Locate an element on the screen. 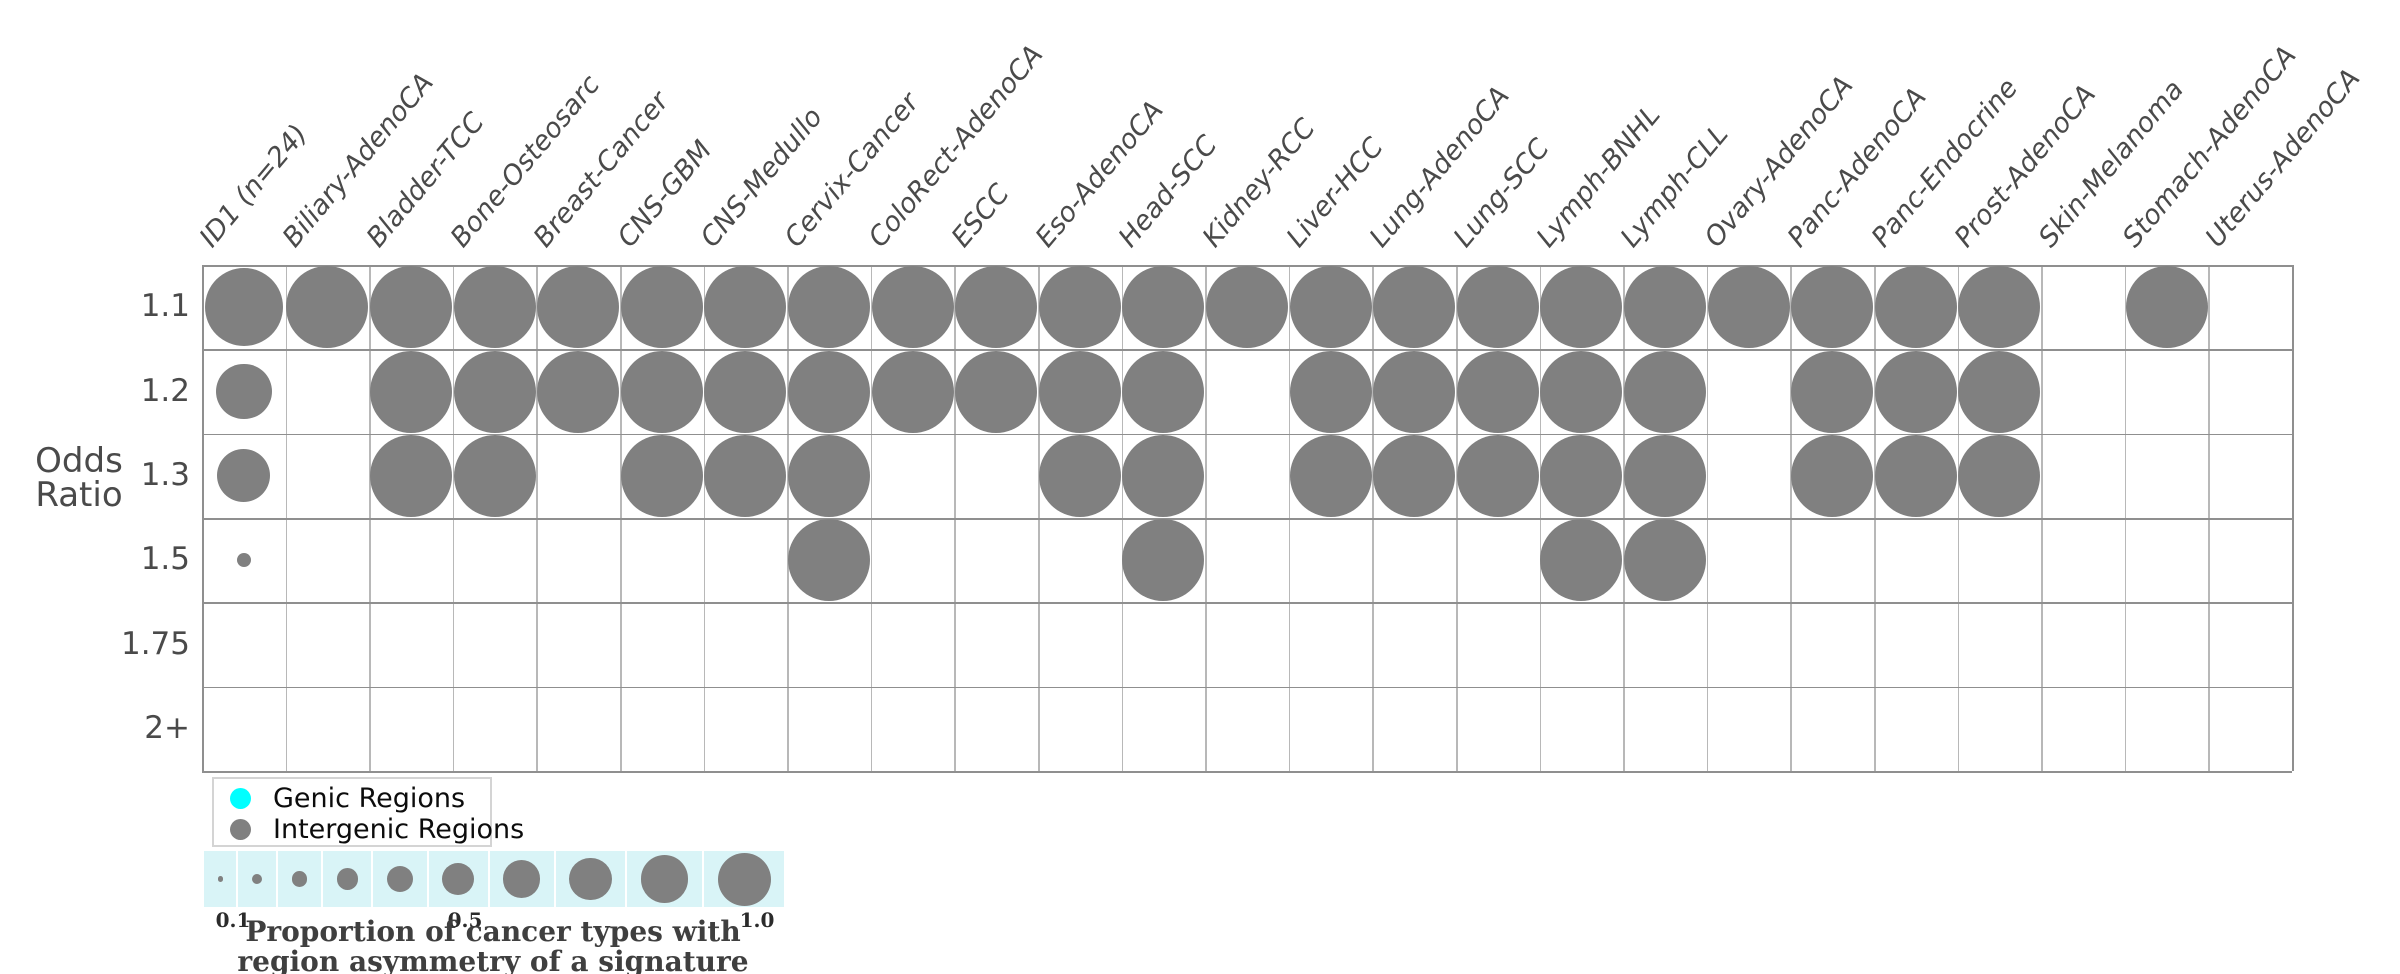 The width and height of the screenshot is (2400, 974). bubble-1.1-prost-adenoca is located at coordinates (1999, 307).